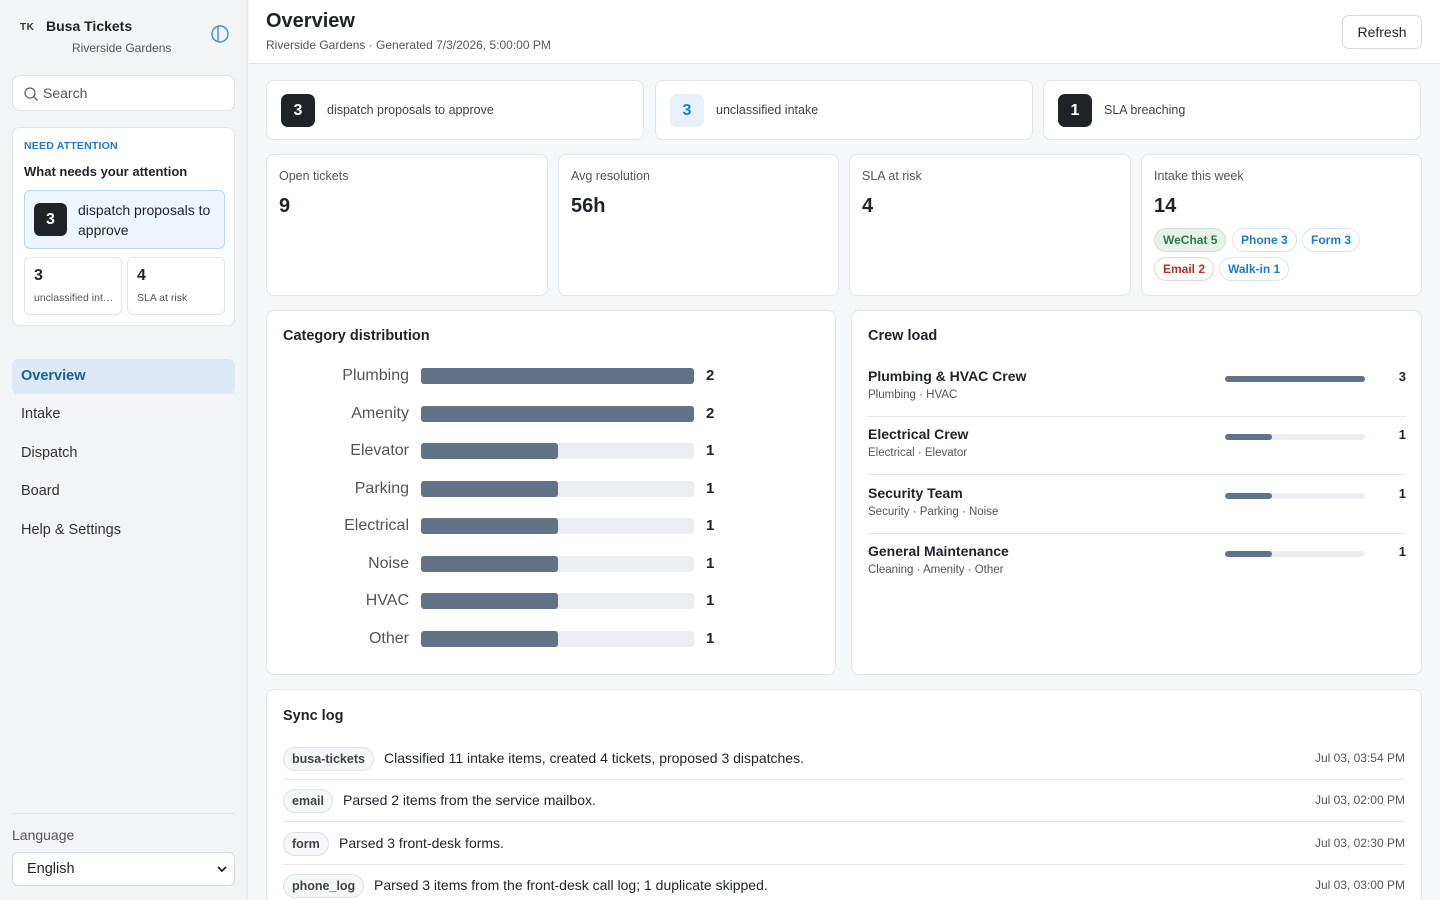 The width and height of the screenshot is (1440, 900). I want to click on log-message: Parsed 2 items from the service mailbox., so click(469, 800).